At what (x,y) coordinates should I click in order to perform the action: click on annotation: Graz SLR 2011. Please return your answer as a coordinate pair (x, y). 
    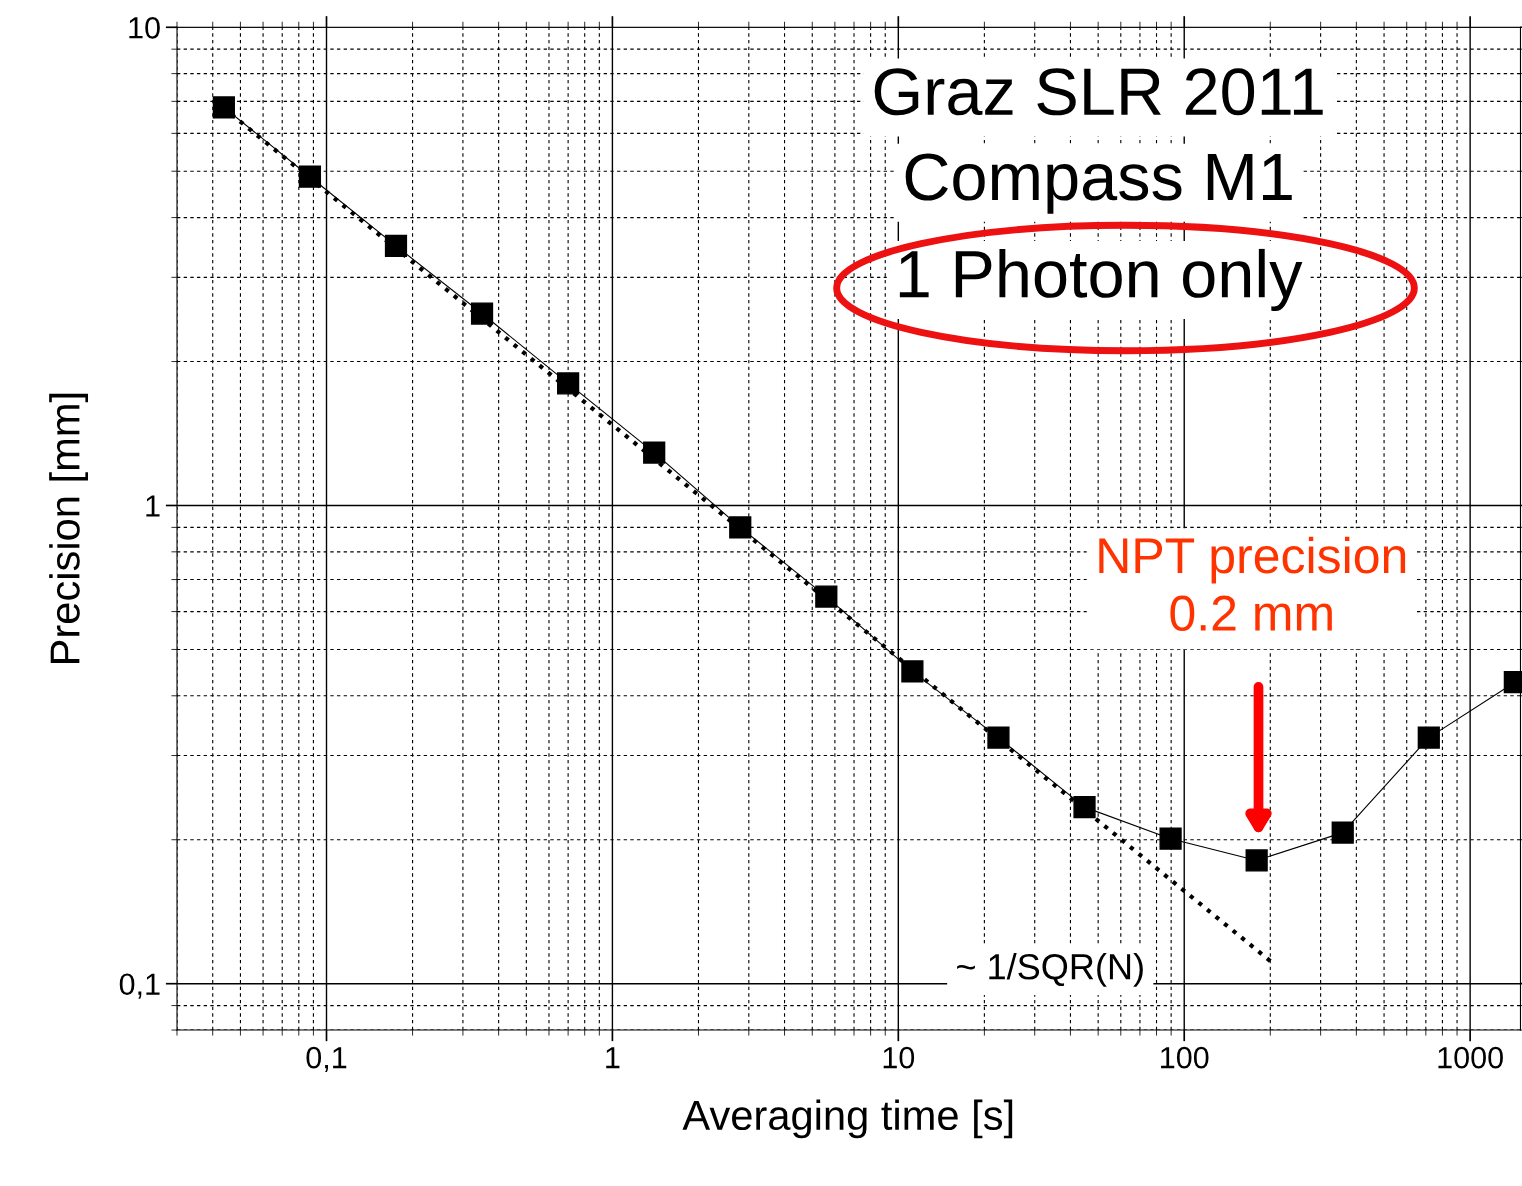
    Looking at the image, I should click on (1098, 92).